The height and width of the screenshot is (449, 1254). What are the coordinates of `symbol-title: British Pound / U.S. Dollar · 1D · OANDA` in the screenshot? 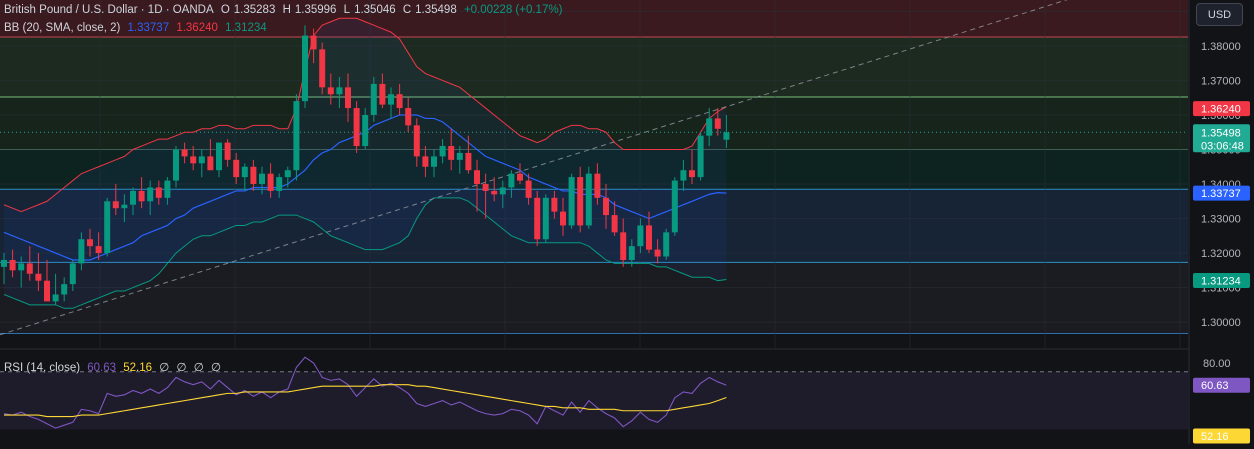 It's located at (109, 10).